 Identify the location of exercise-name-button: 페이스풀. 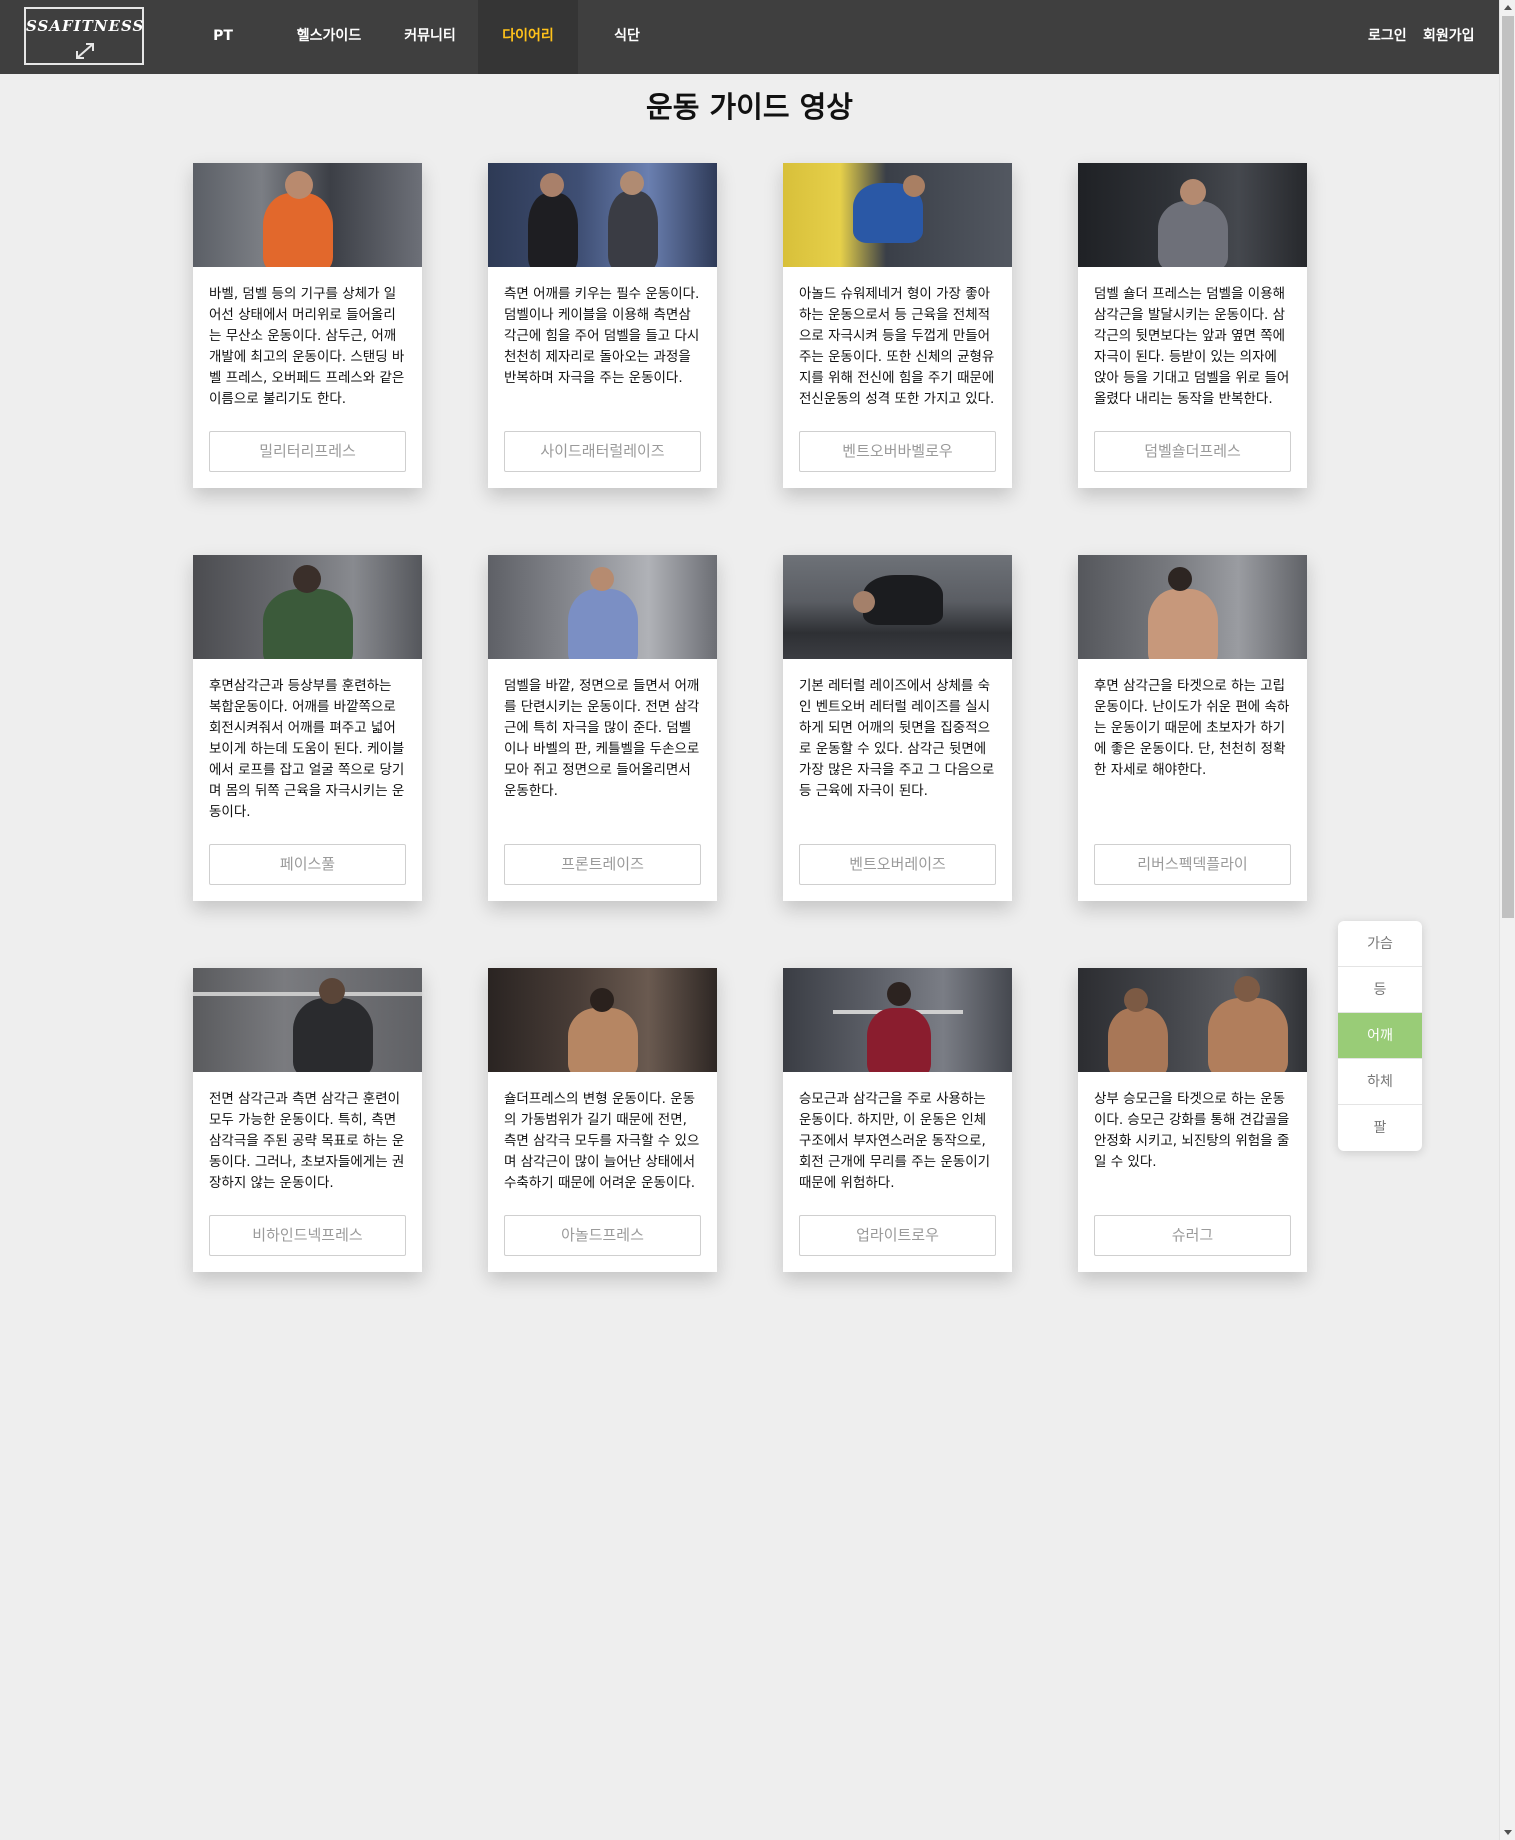
(307, 864).